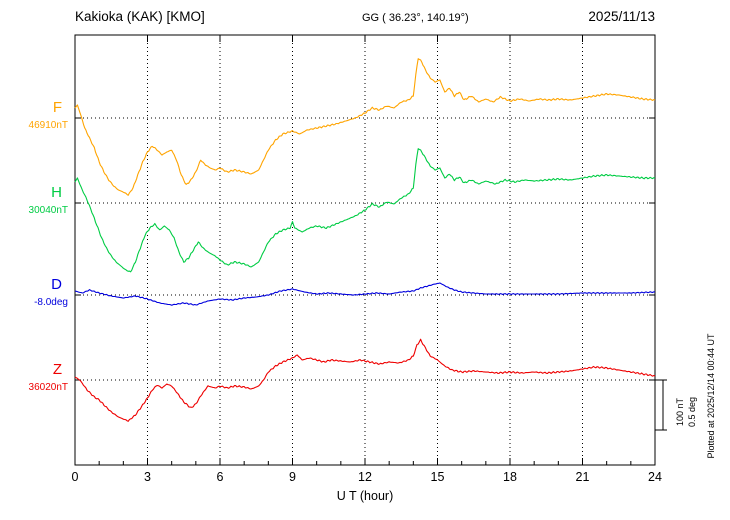  I want to click on series-label-F: F, so click(57, 107).